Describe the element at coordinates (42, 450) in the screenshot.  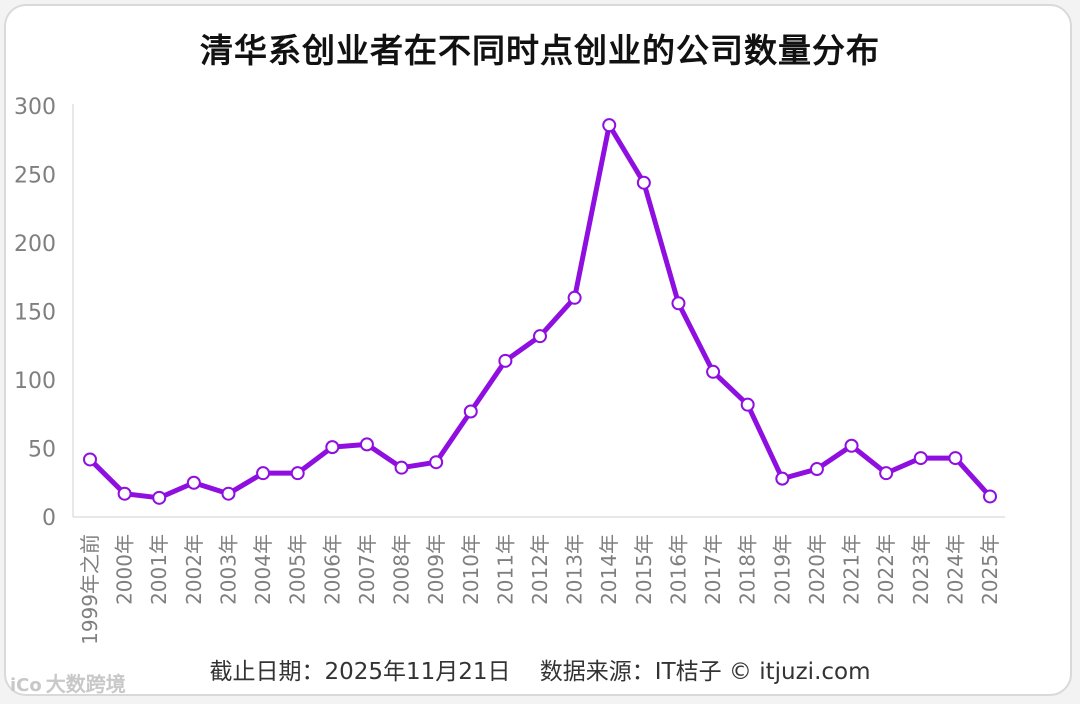
I see `y-tick-label: 50` at that location.